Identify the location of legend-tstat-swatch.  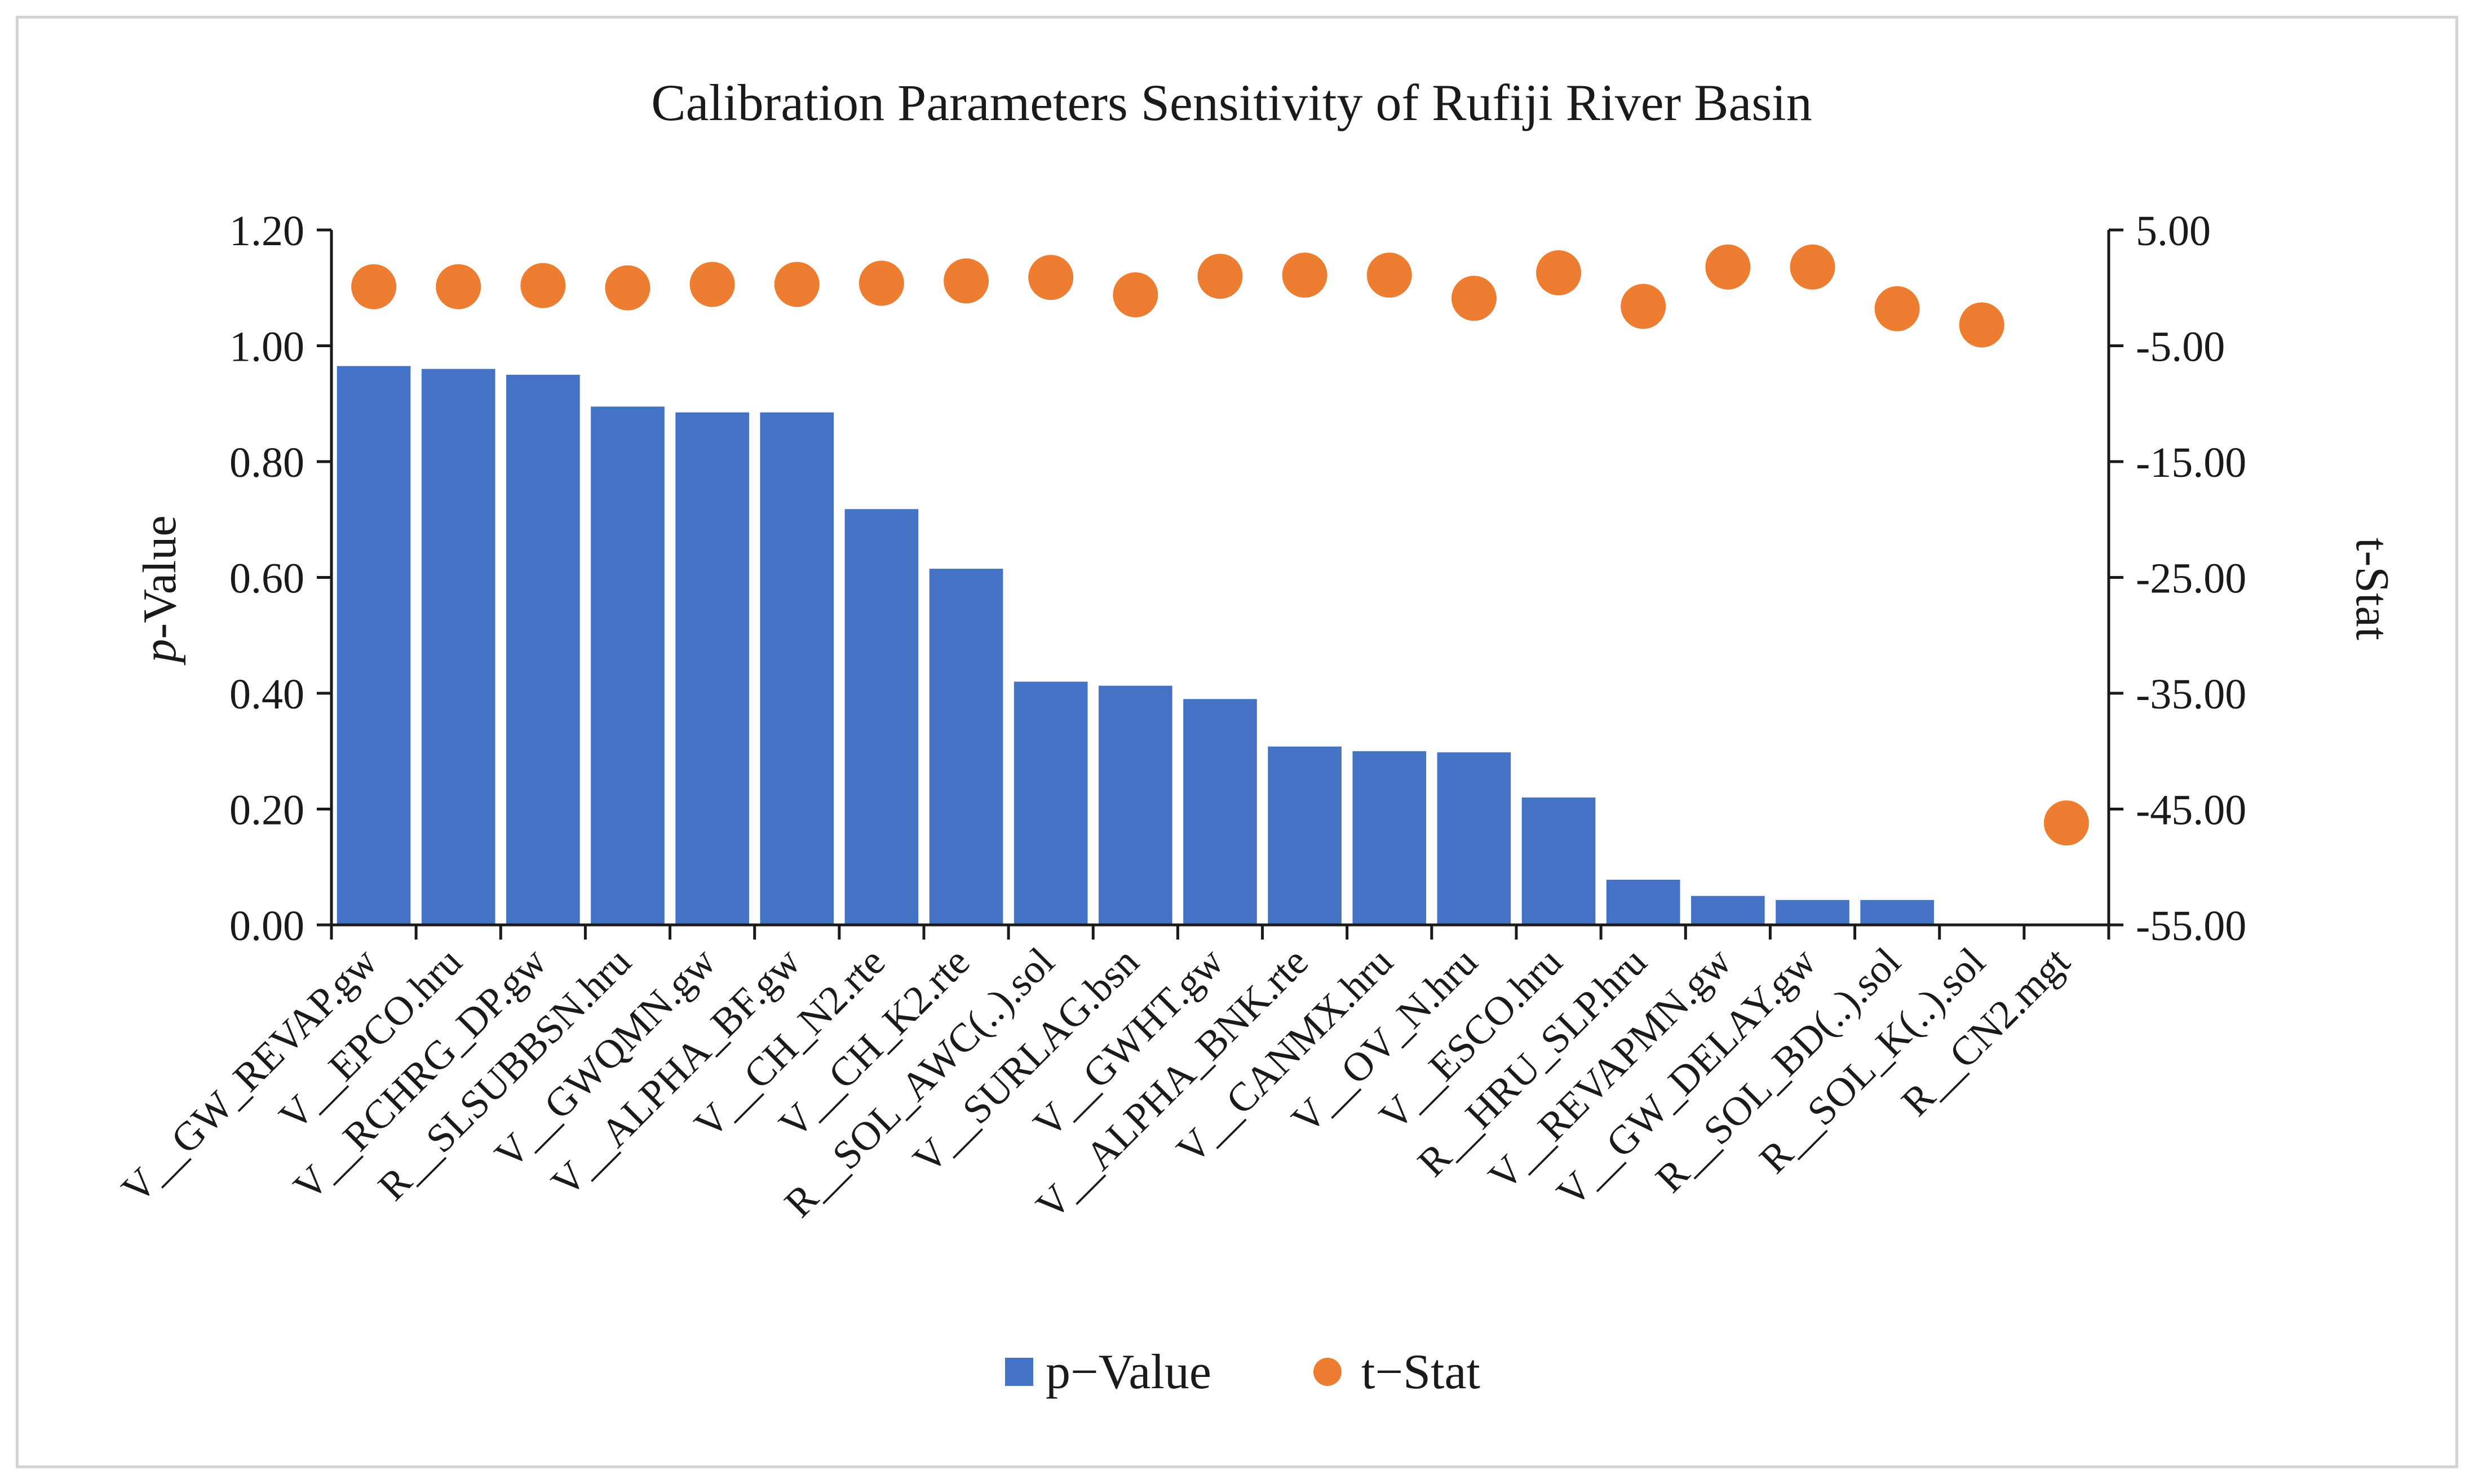
(1327, 1372).